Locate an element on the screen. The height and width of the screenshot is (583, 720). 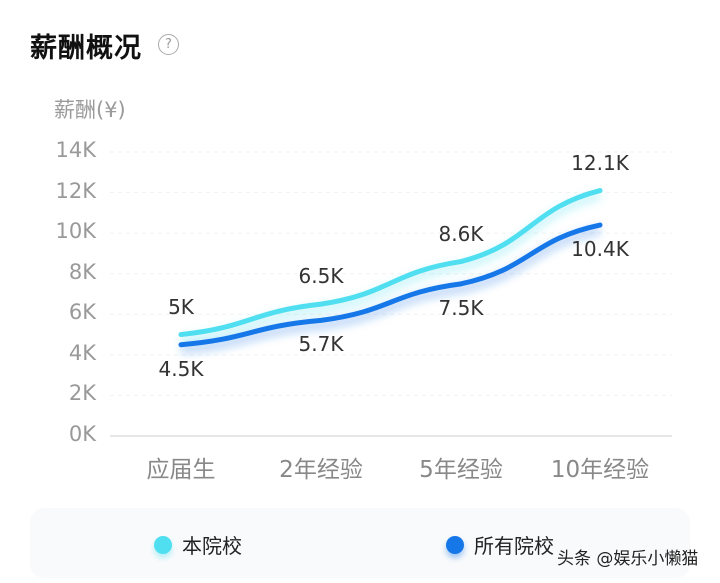
data-label: 7.5K is located at coordinates (461, 307).